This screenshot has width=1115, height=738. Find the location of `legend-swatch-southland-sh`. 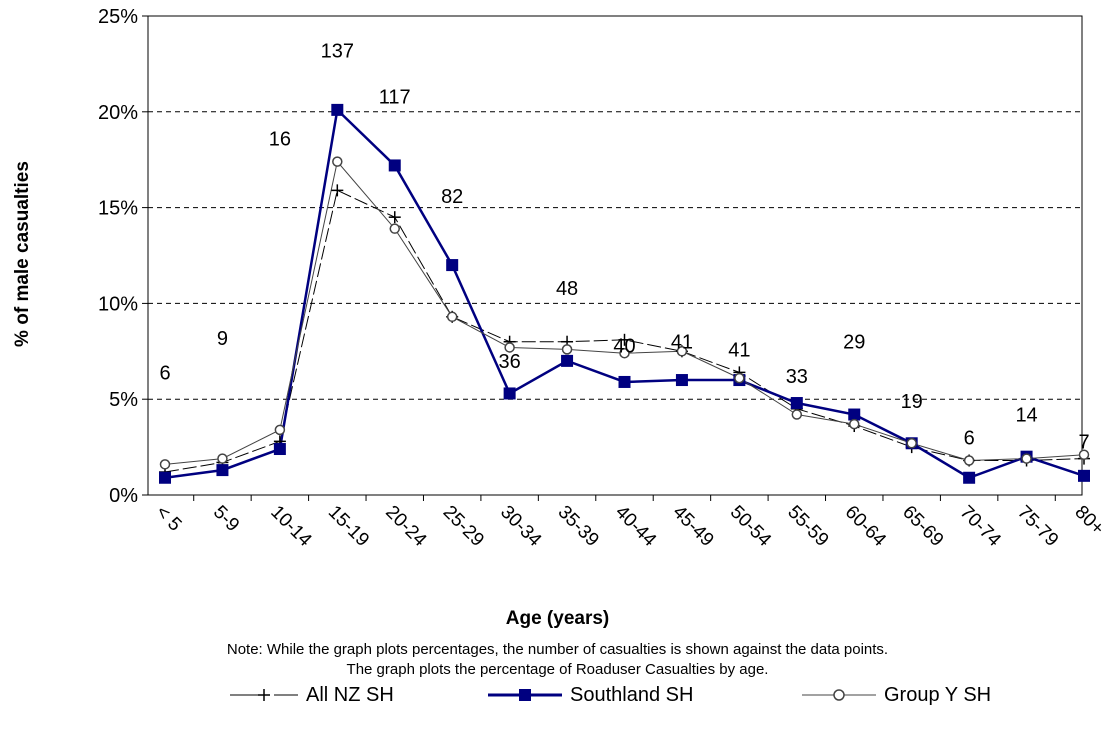

legend-swatch-southland-sh is located at coordinates (525, 695).